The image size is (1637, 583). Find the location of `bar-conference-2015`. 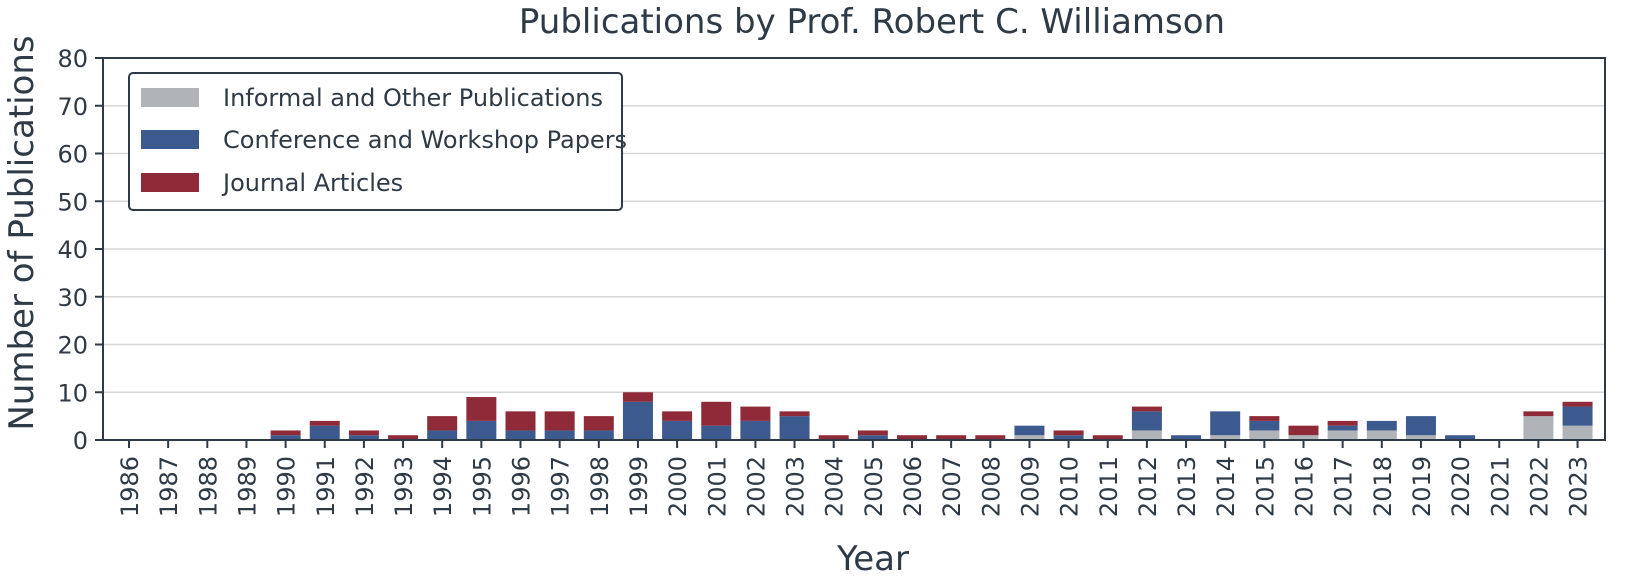

bar-conference-2015 is located at coordinates (1264, 425).